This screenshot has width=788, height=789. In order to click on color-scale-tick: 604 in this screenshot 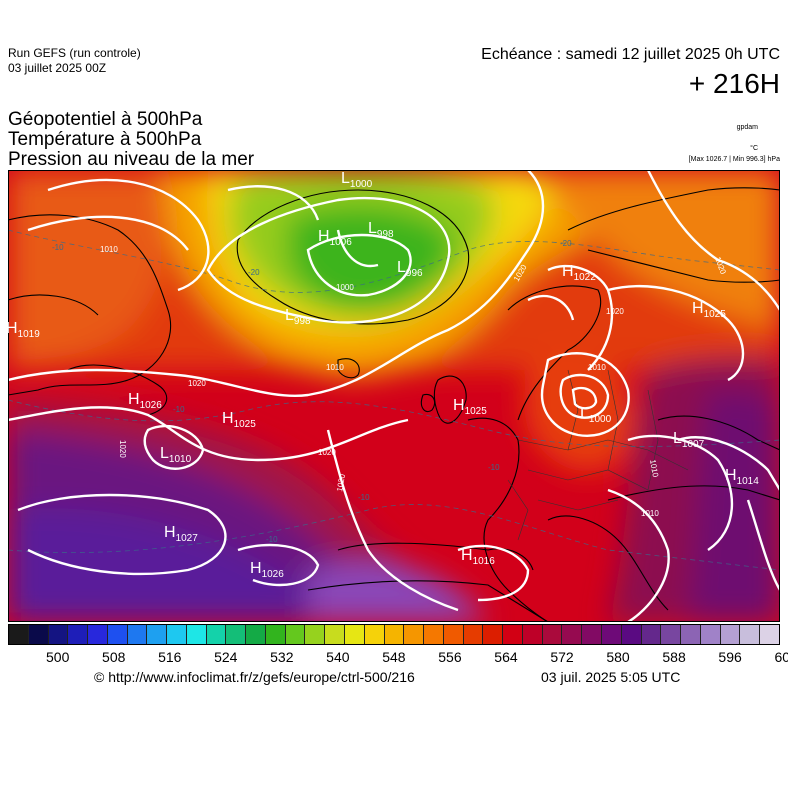, I will do `click(781, 657)`.